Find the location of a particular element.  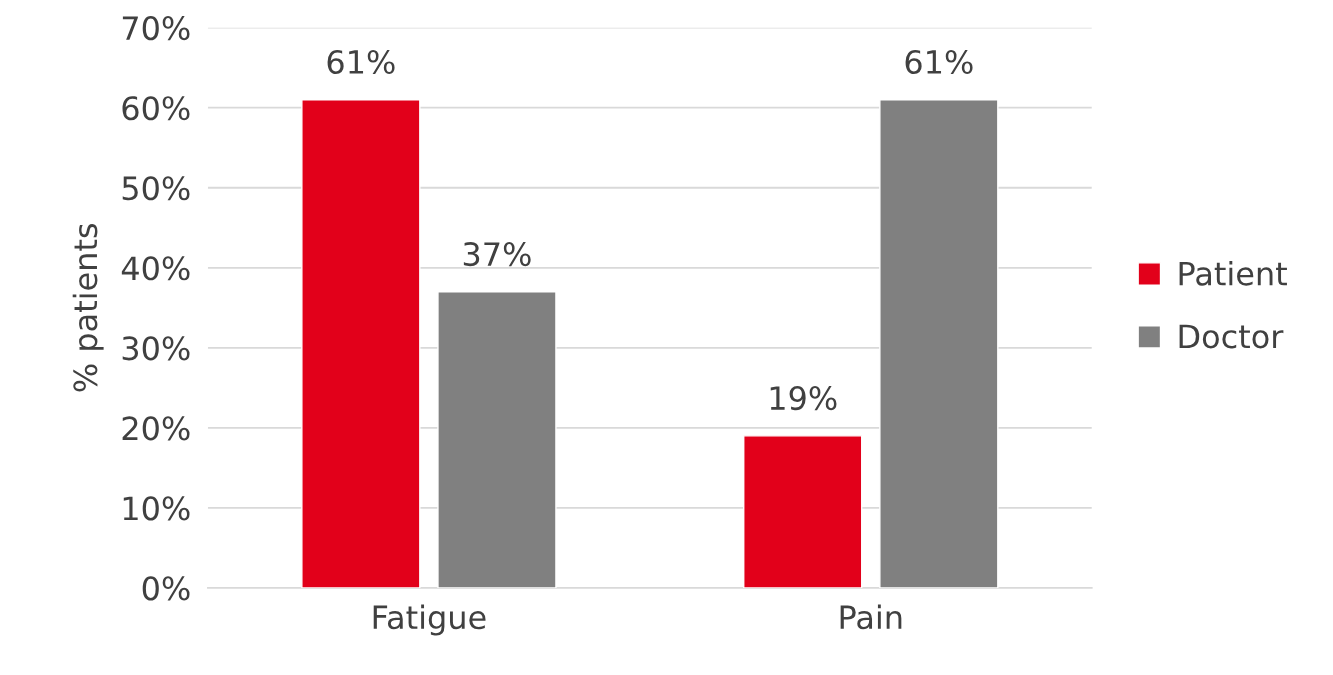

legend-label: Patient is located at coordinates (1233, 273).